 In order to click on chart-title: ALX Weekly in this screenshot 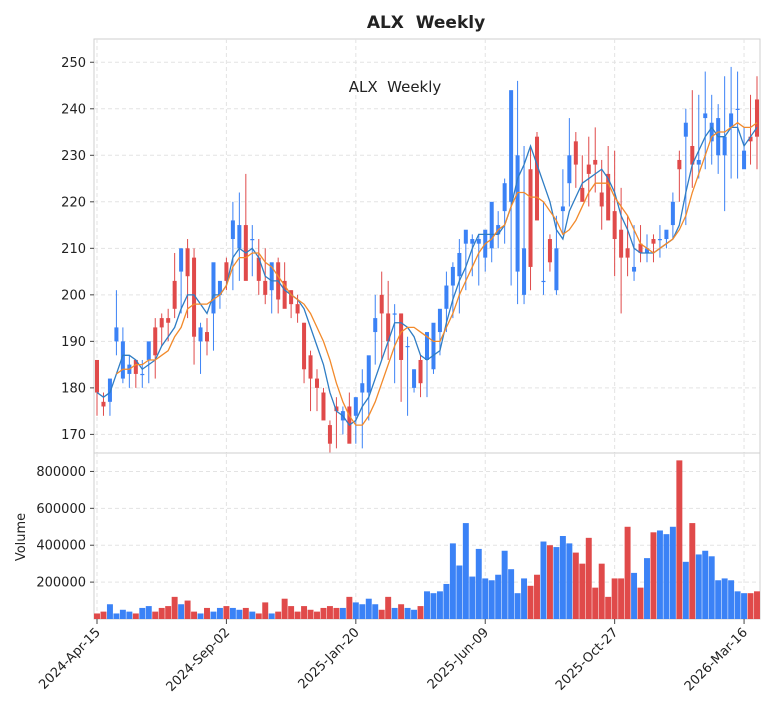, I will do `click(426, 23)`.